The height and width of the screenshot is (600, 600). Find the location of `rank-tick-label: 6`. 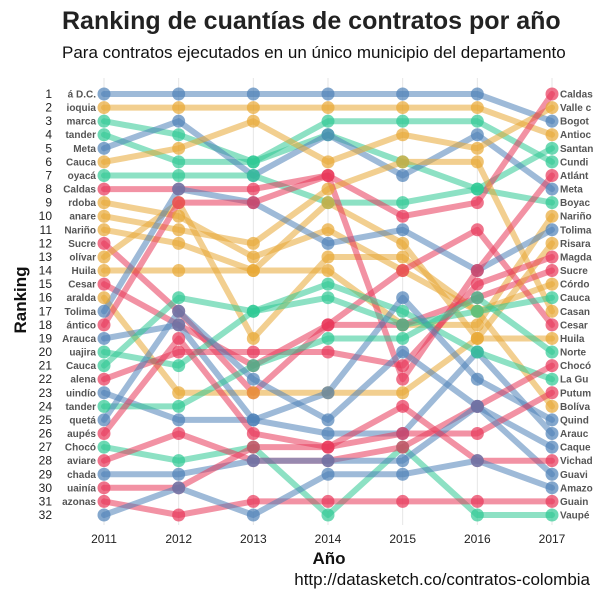

rank-tick-label: 6 is located at coordinates (48, 162).